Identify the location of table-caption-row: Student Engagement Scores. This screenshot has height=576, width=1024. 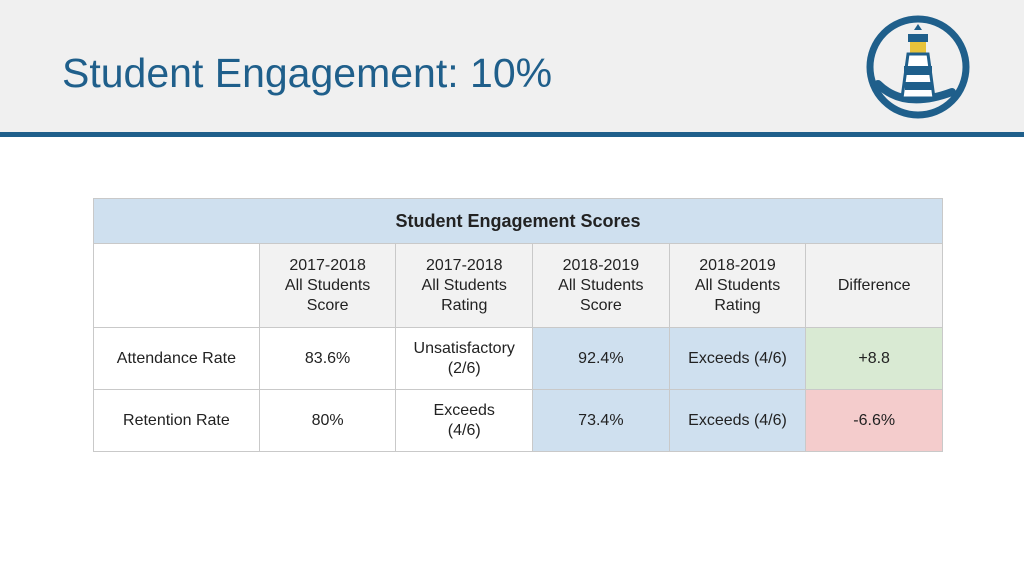
(518, 221).